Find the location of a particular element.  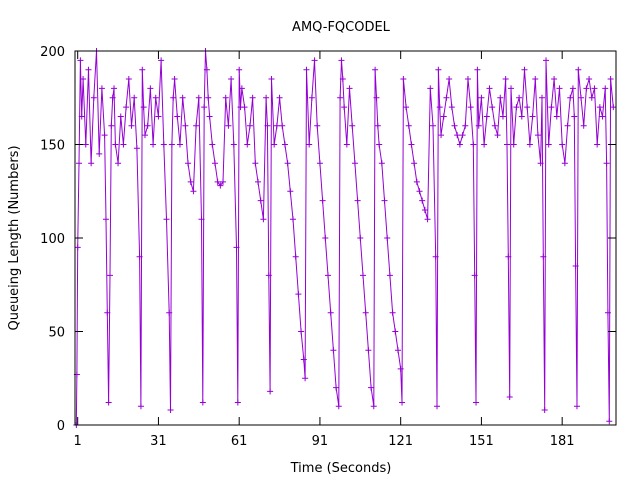

x-tick-label: 91 is located at coordinates (320, 441).